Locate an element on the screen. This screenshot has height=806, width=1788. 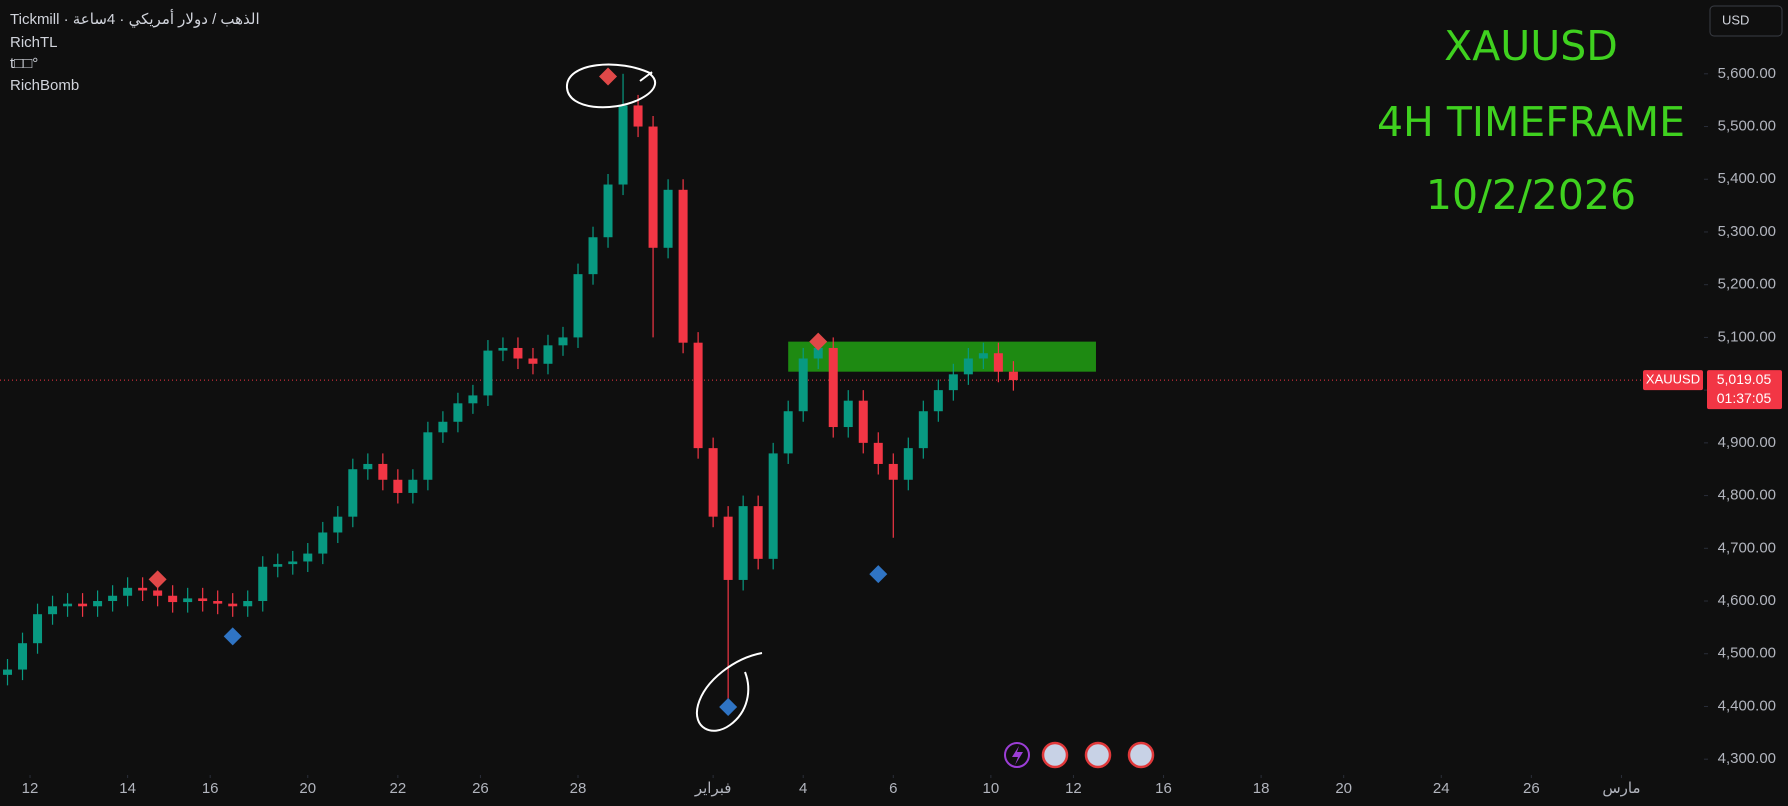
y-tick-label: 5,500.00 is located at coordinates (1747, 125).